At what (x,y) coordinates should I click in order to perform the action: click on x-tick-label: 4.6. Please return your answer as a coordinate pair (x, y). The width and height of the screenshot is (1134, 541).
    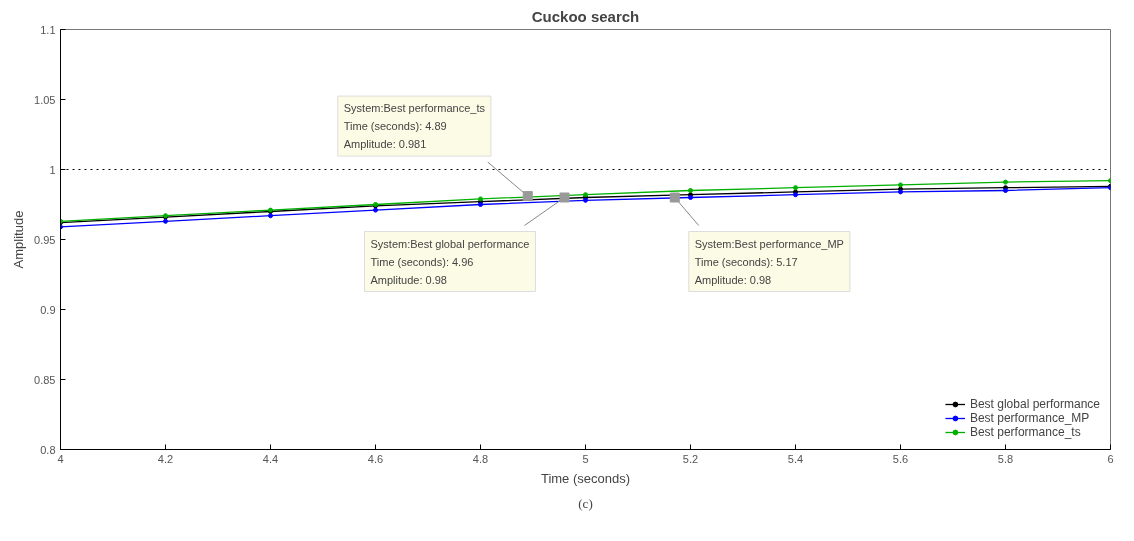
    Looking at the image, I should click on (375, 458).